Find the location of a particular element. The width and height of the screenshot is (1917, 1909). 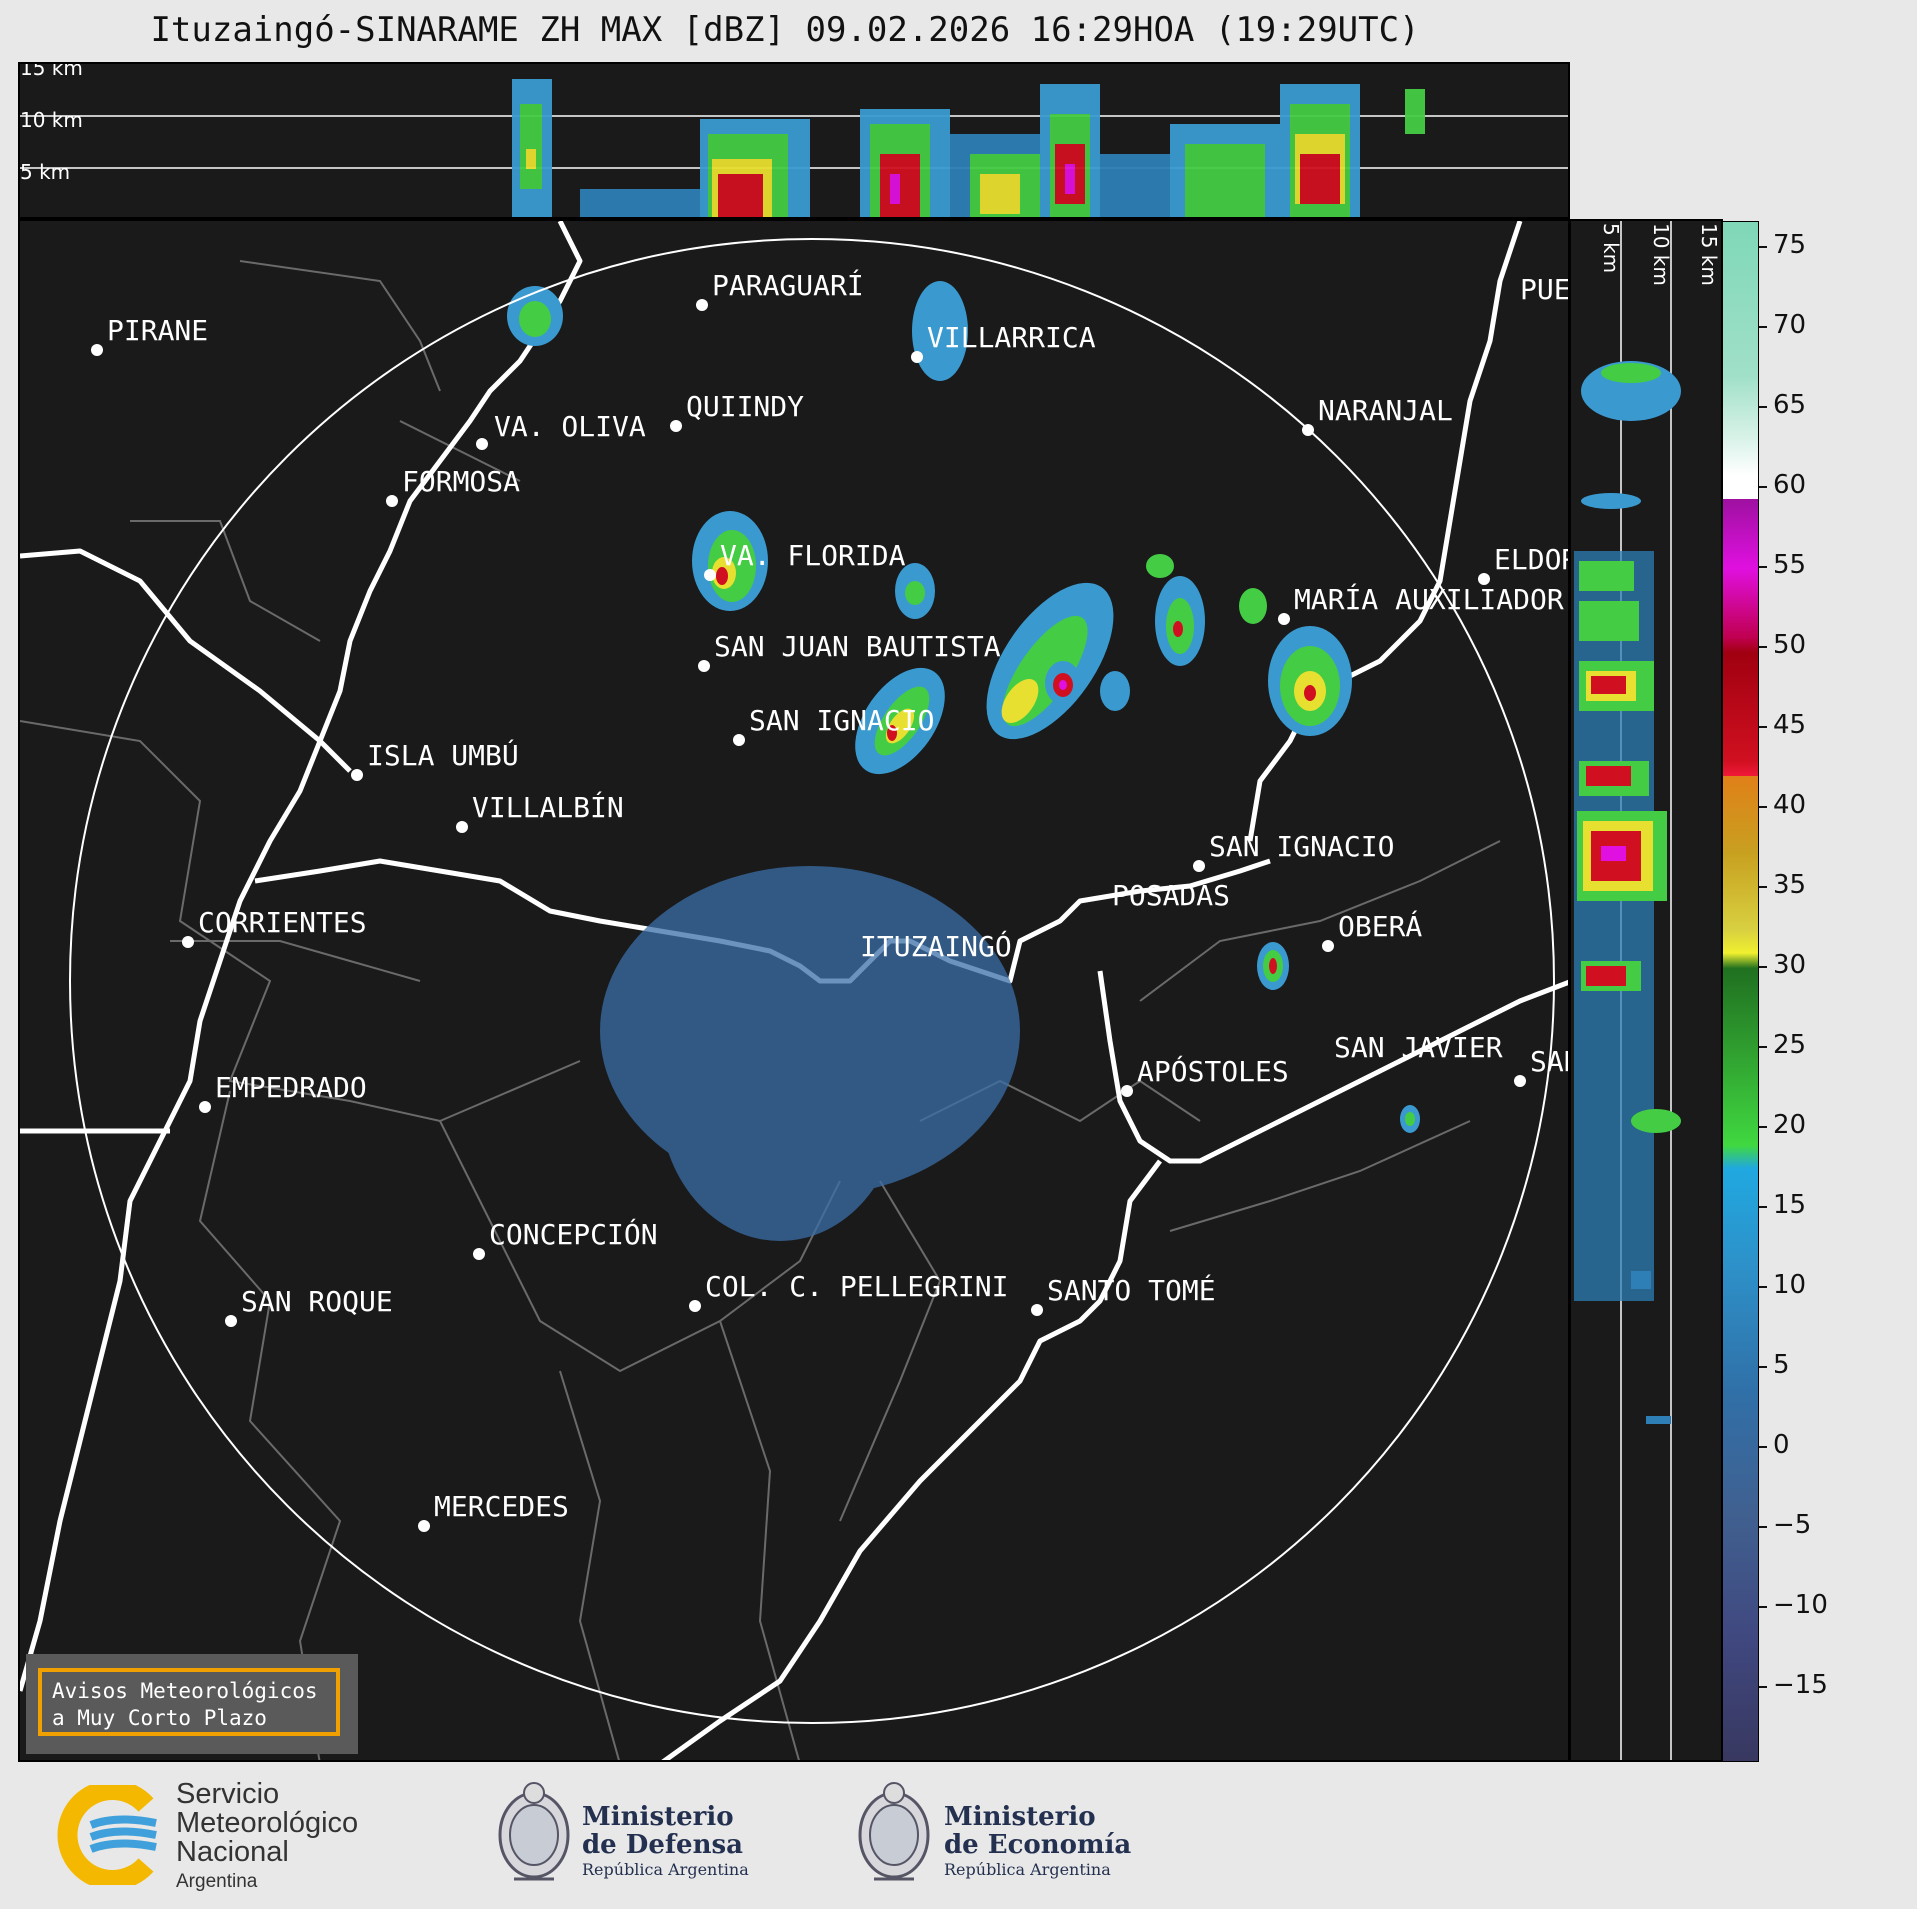

tick-label-25: 25 is located at coordinates (1790, 1045).